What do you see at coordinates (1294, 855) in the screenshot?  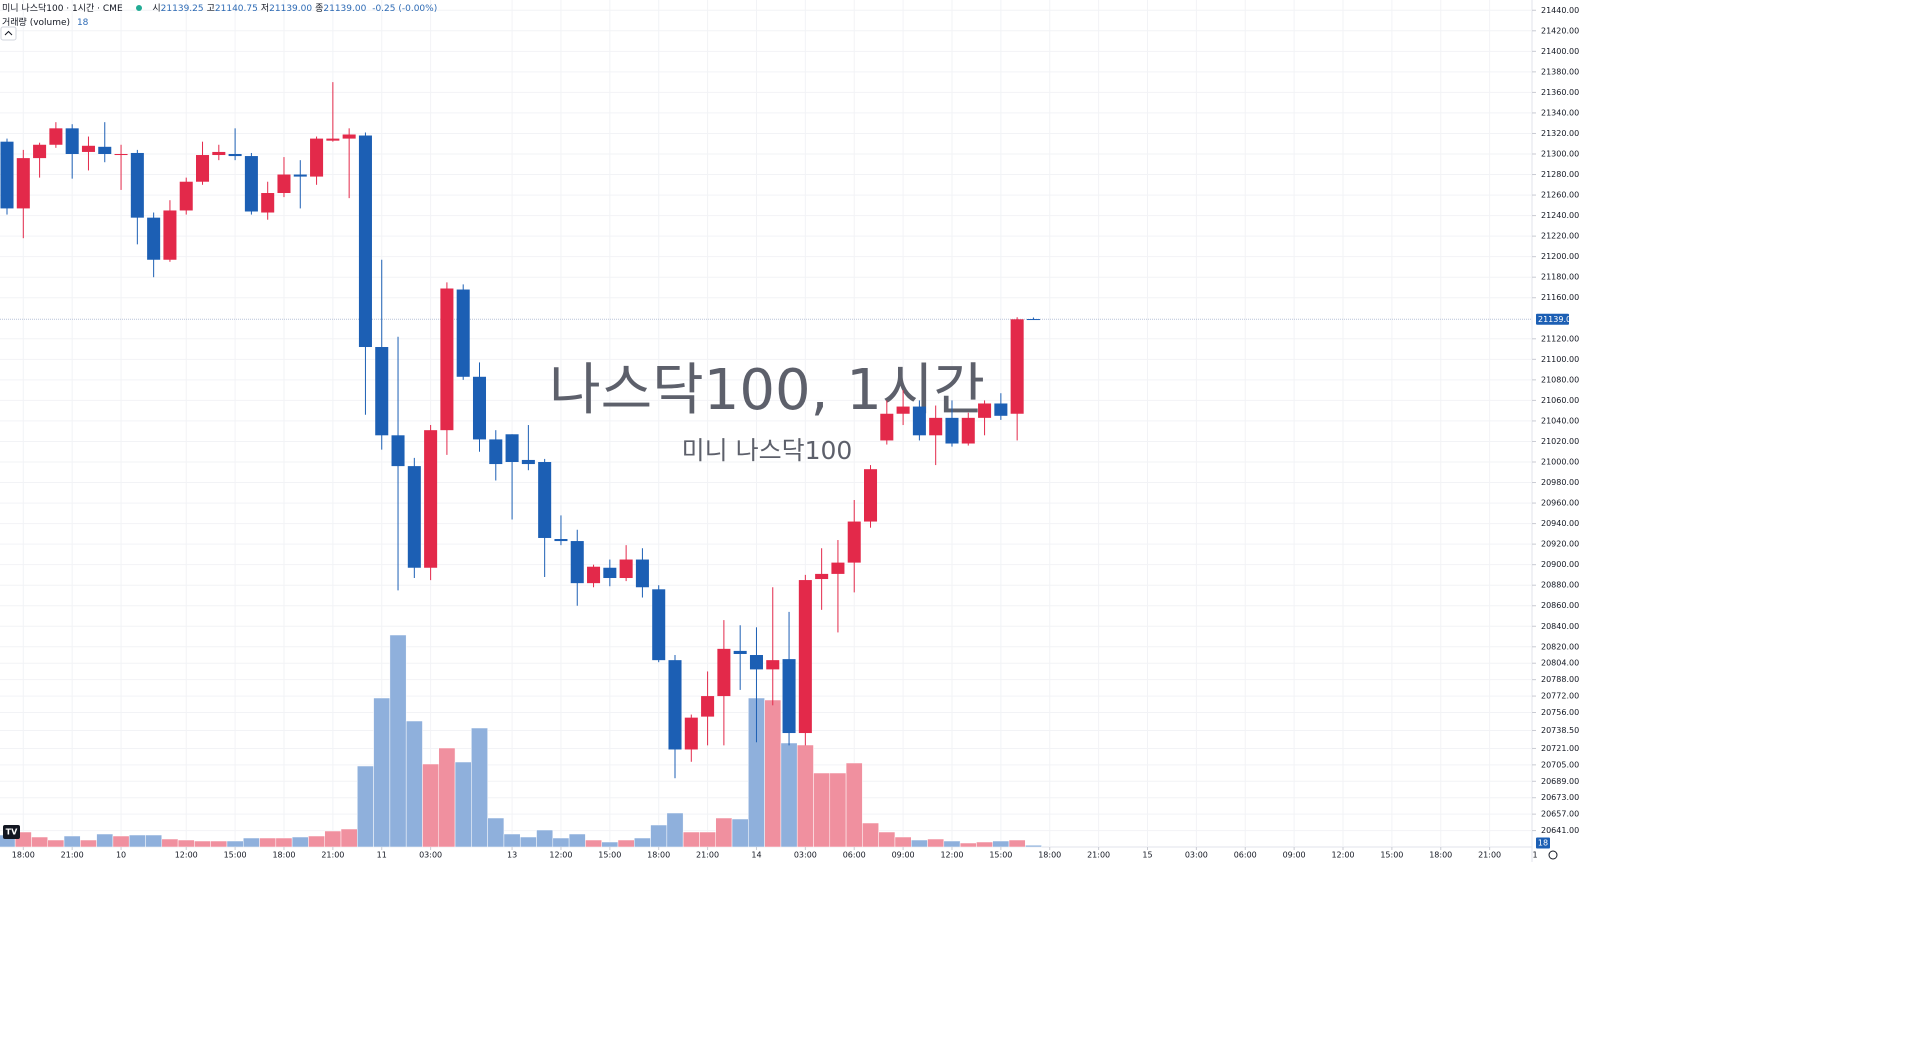 I see `x-tick-label: 09:00` at bounding box center [1294, 855].